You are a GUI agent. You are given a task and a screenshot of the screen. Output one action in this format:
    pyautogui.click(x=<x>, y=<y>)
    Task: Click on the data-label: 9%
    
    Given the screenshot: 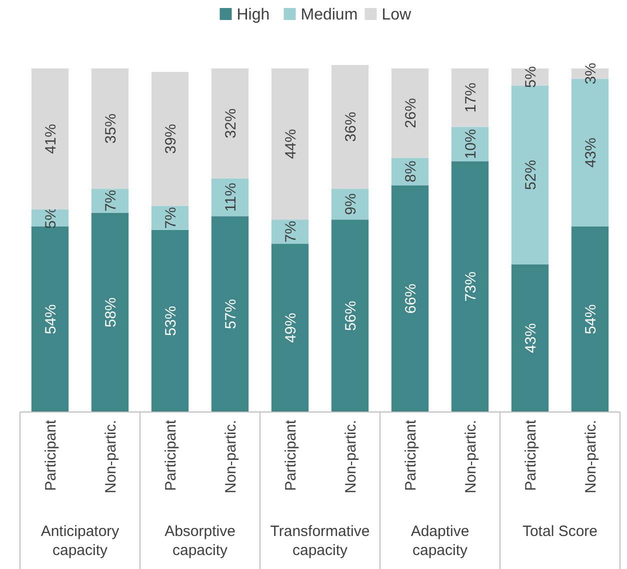 What is the action you would take?
    pyautogui.click(x=351, y=204)
    